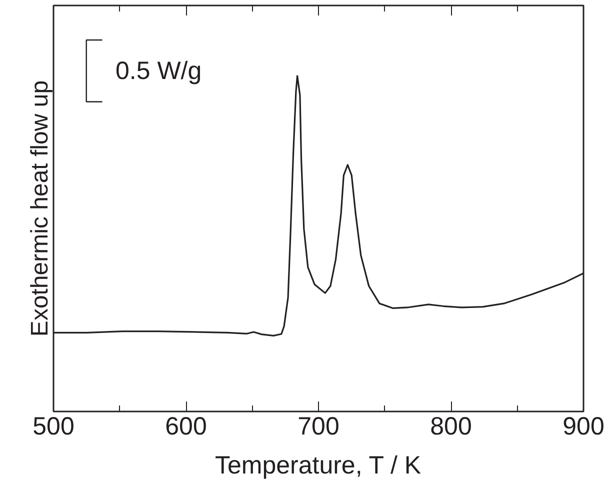  What do you see at coordinates (318, 466) in the screenshot?
I see `x-axis-title: Temperature, T / K` at bounding box center [318, 466].